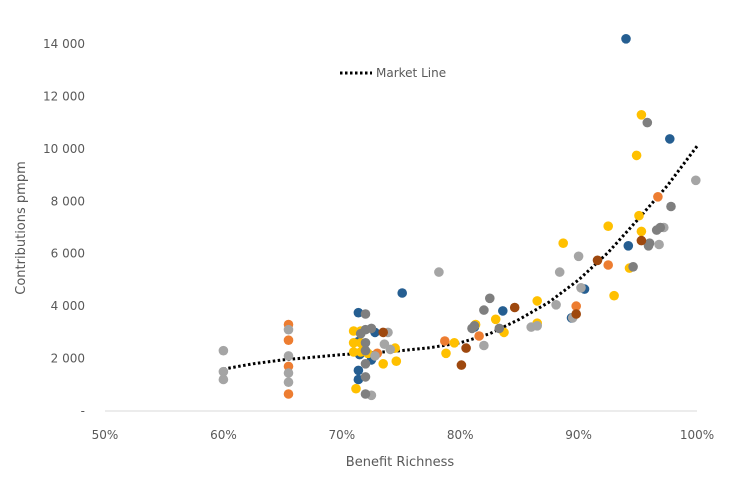 This screenshot has width=735, height=497. What do you see at coordinates (64, 227) in the screenshot?
I see `y-tick-labels: - 2 000 4 000 6 000 8 000 10 000 12 000 14 000` at bounding box center [64, 227].